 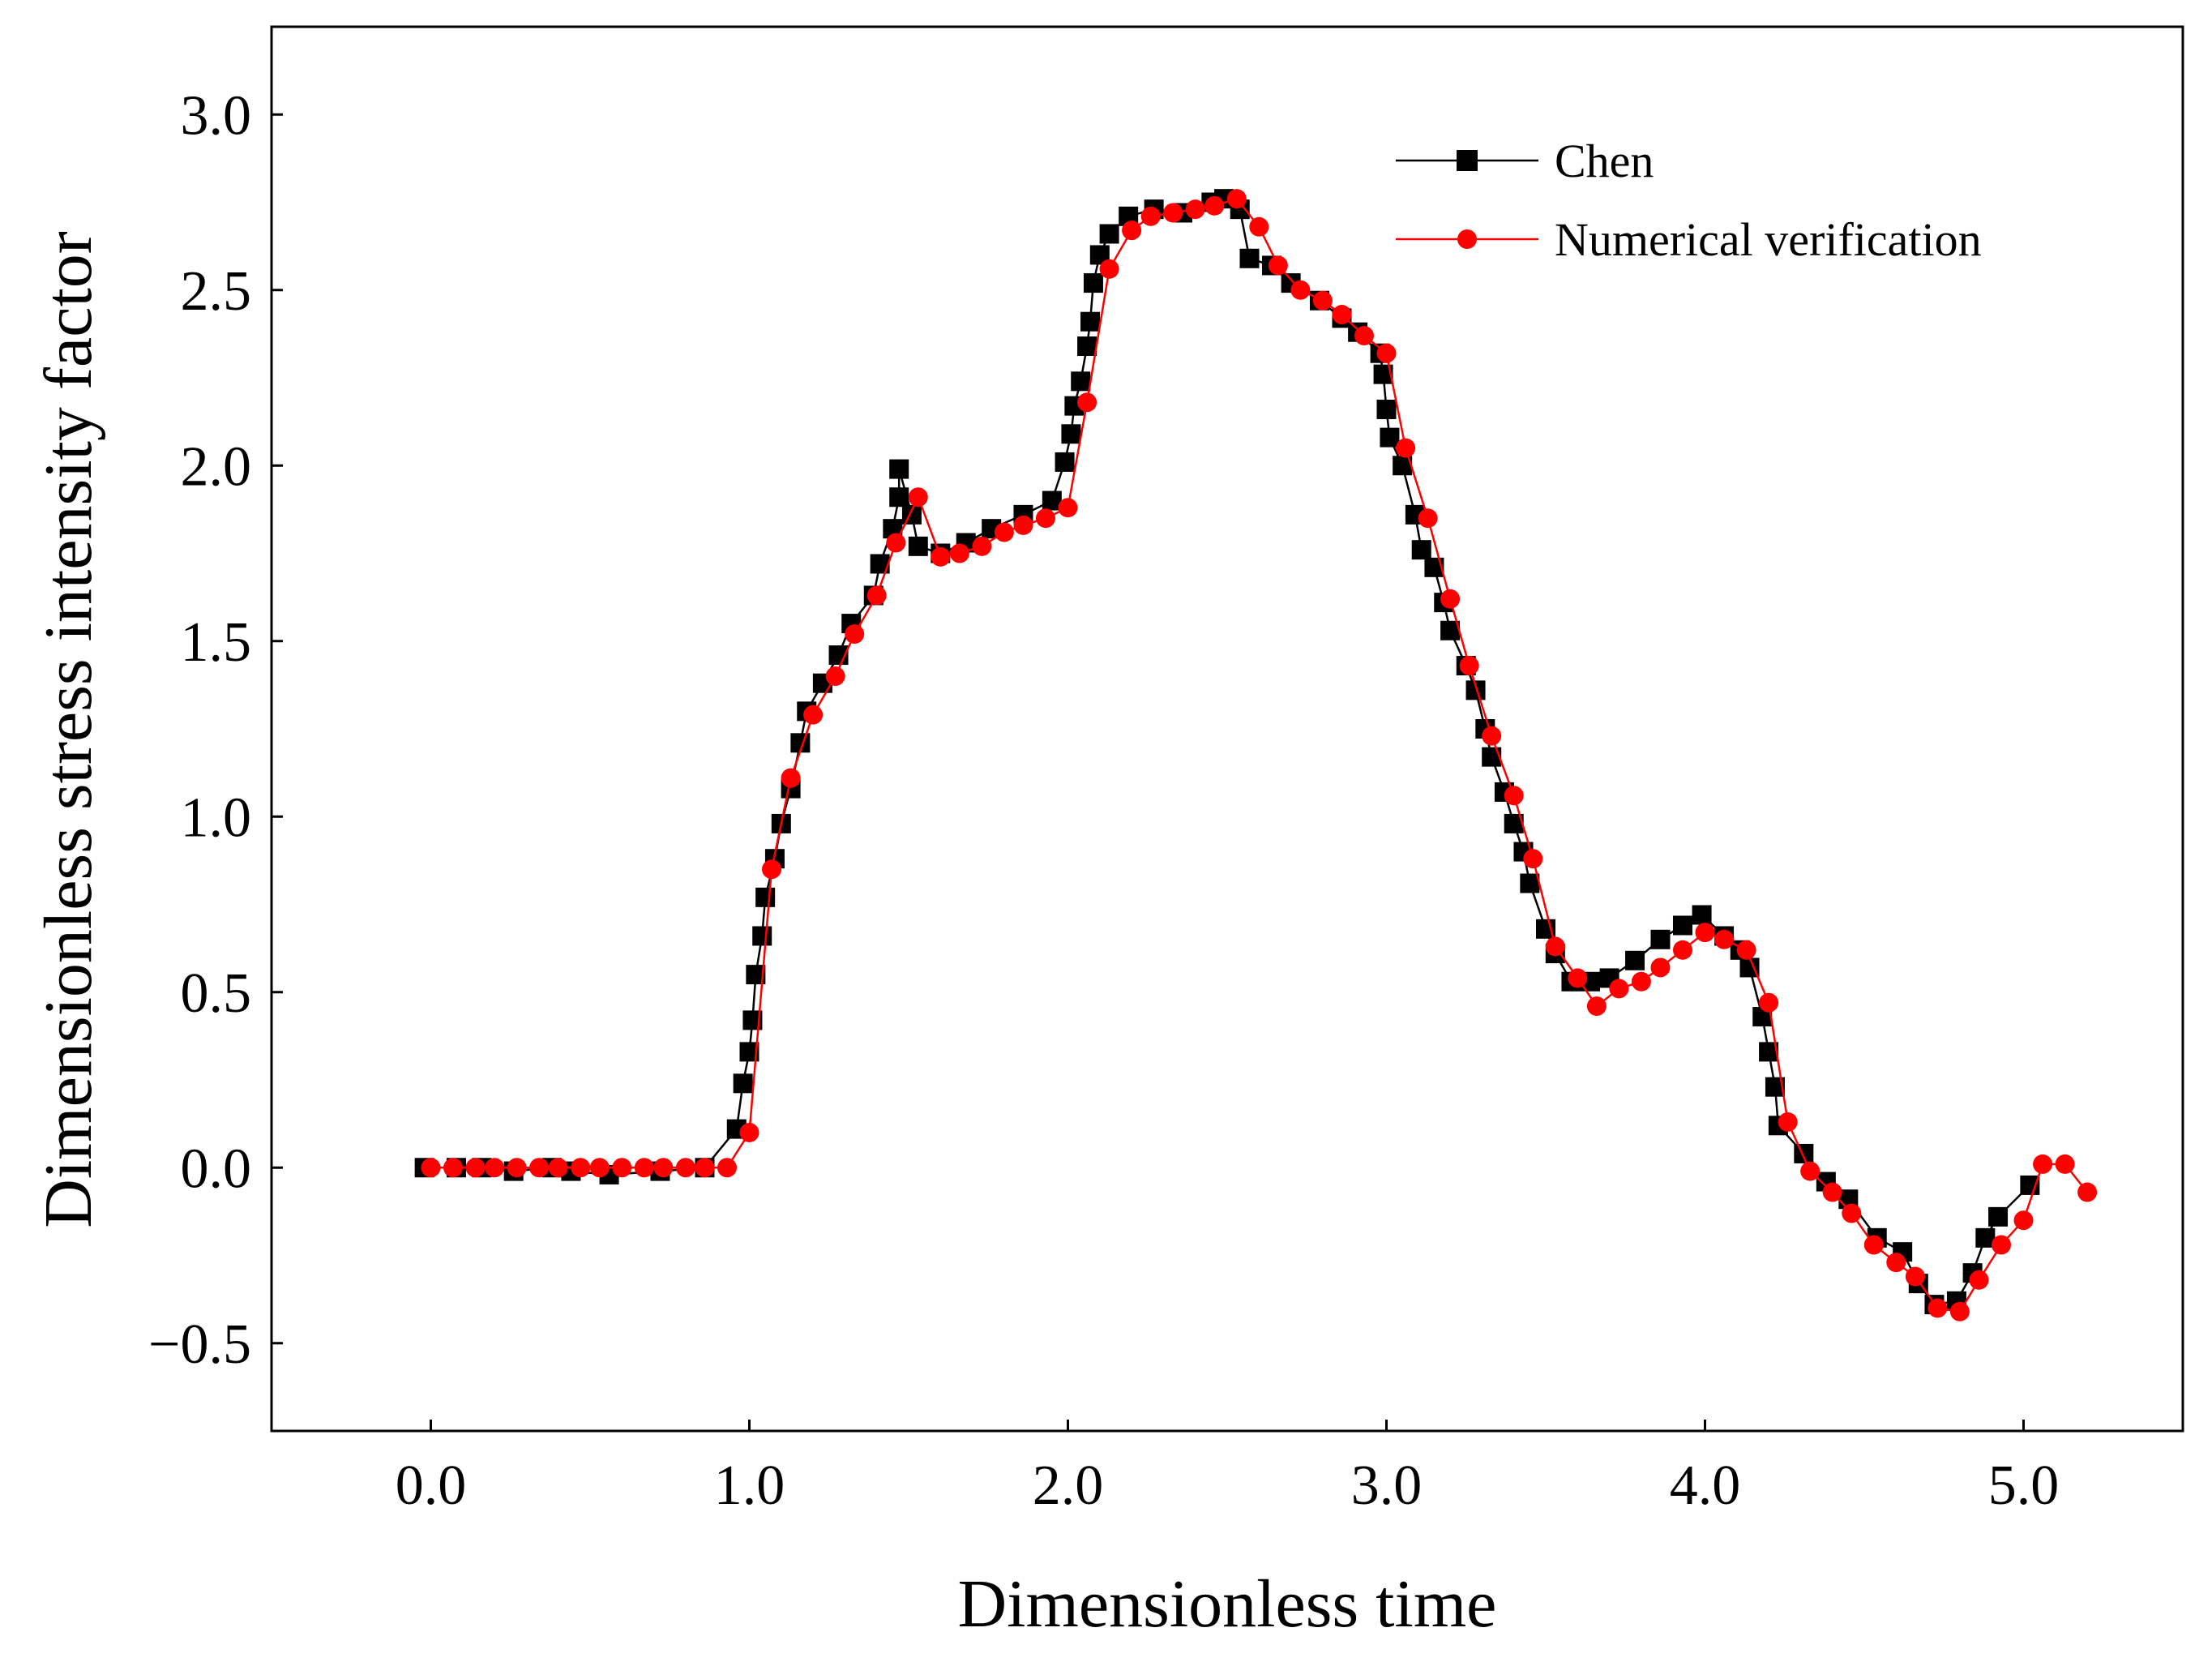 What do you see at coordinates (217, 291) in the screenshot?
I see `y-tick-label: 2.5` at bounding box center [217, 291].